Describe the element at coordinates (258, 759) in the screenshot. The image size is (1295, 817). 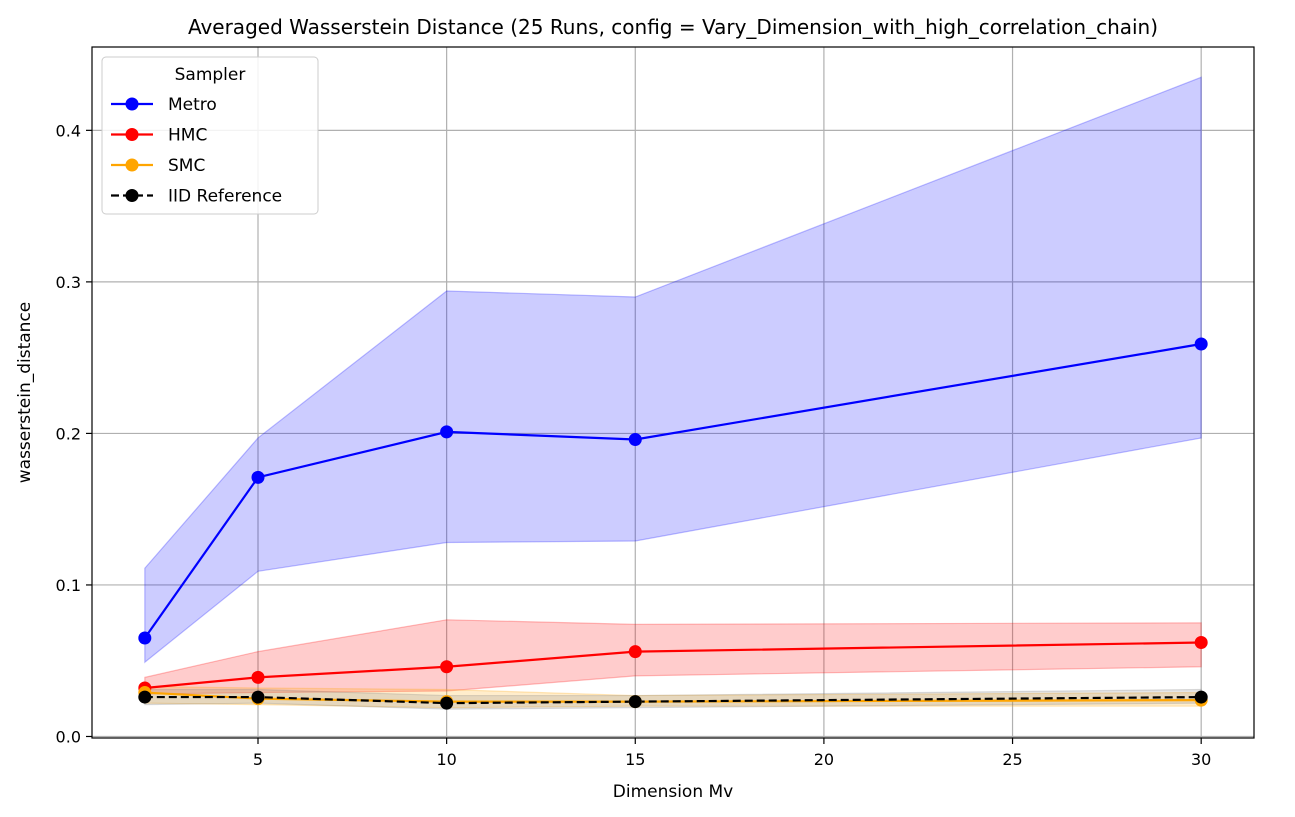
I see `x-tick-label: 5` at that location.